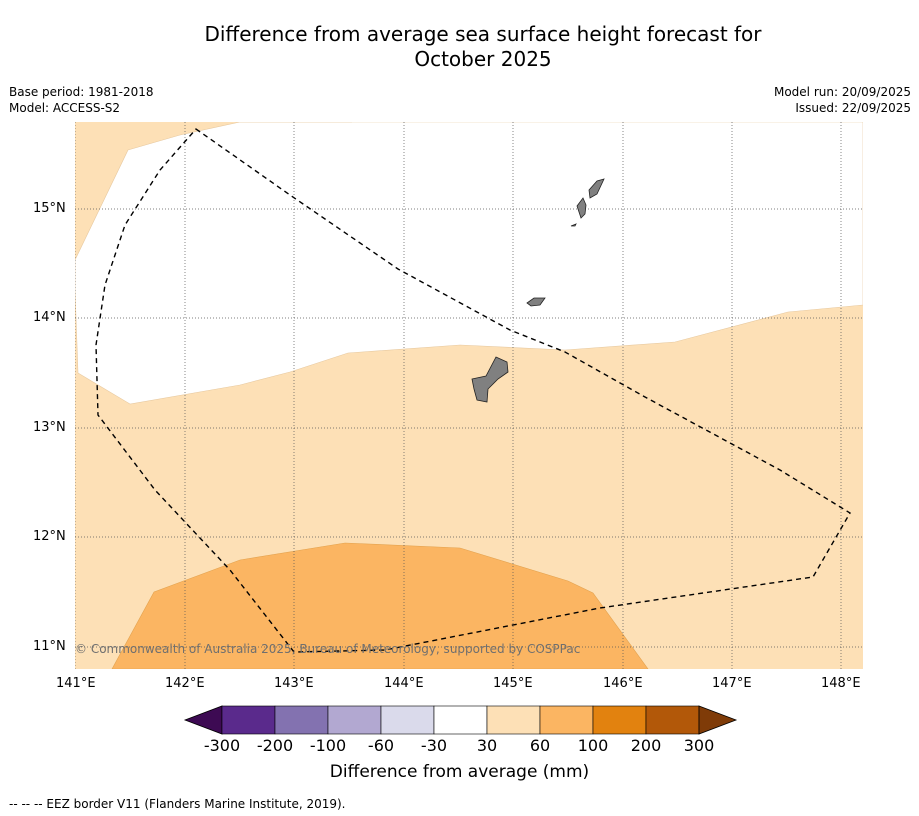 This screenshot has height=816, width=919. What do you see at coordinates (718, 720) in the screenshot?
I see `colorbar-extend-high` at bounding box center [718, 720].